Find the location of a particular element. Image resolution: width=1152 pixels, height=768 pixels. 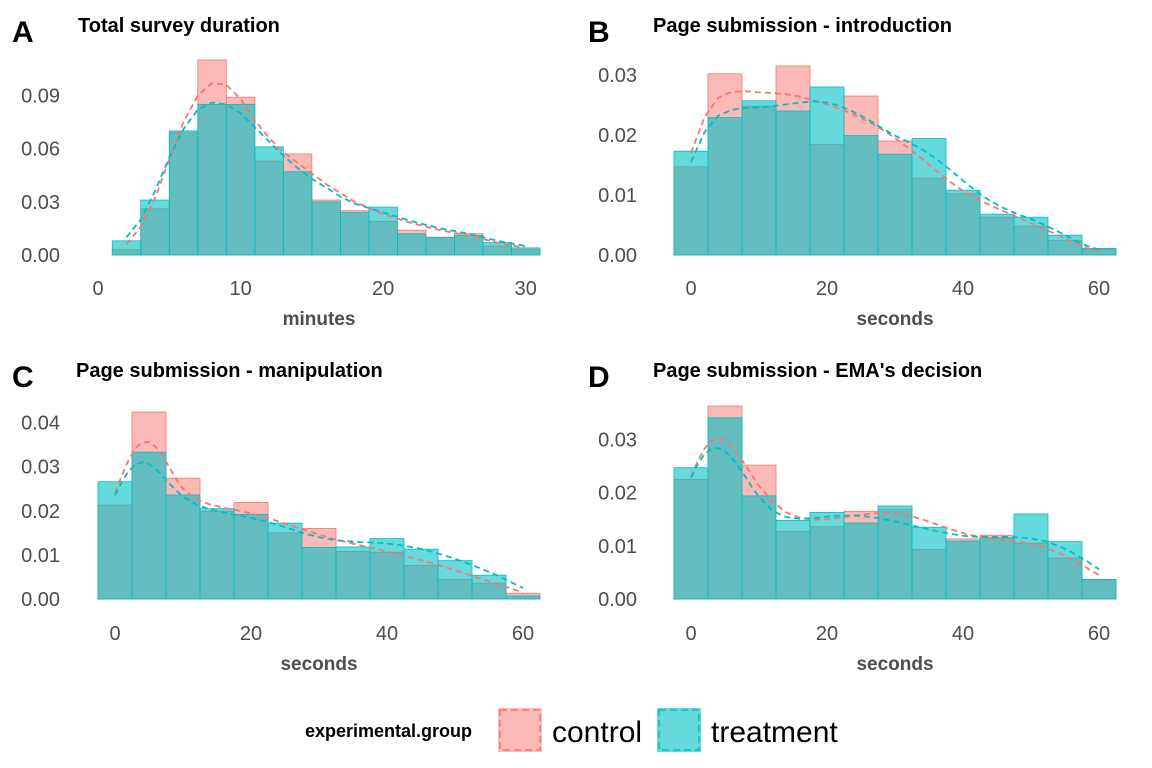

panel-title: Page submission - introduction is located at coordinates (802, 26).